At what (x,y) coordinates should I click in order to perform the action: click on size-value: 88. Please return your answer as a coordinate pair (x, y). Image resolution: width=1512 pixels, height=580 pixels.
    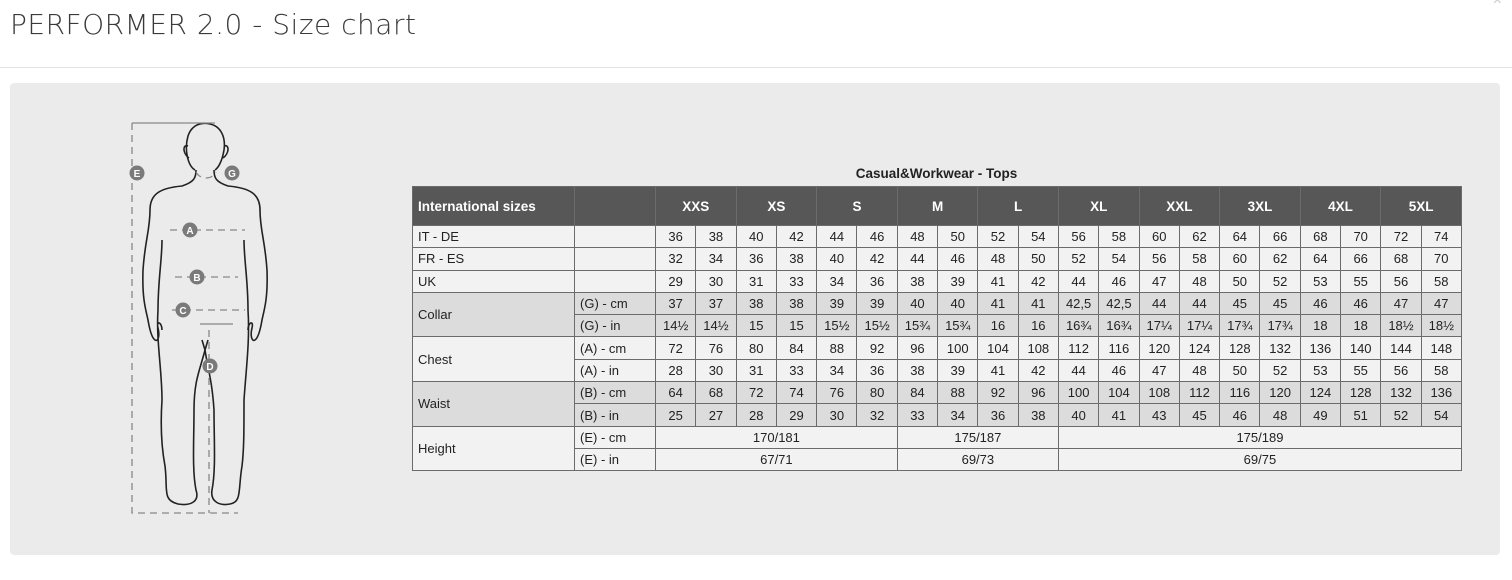
    Looking at the image, I should click on (958, 393).